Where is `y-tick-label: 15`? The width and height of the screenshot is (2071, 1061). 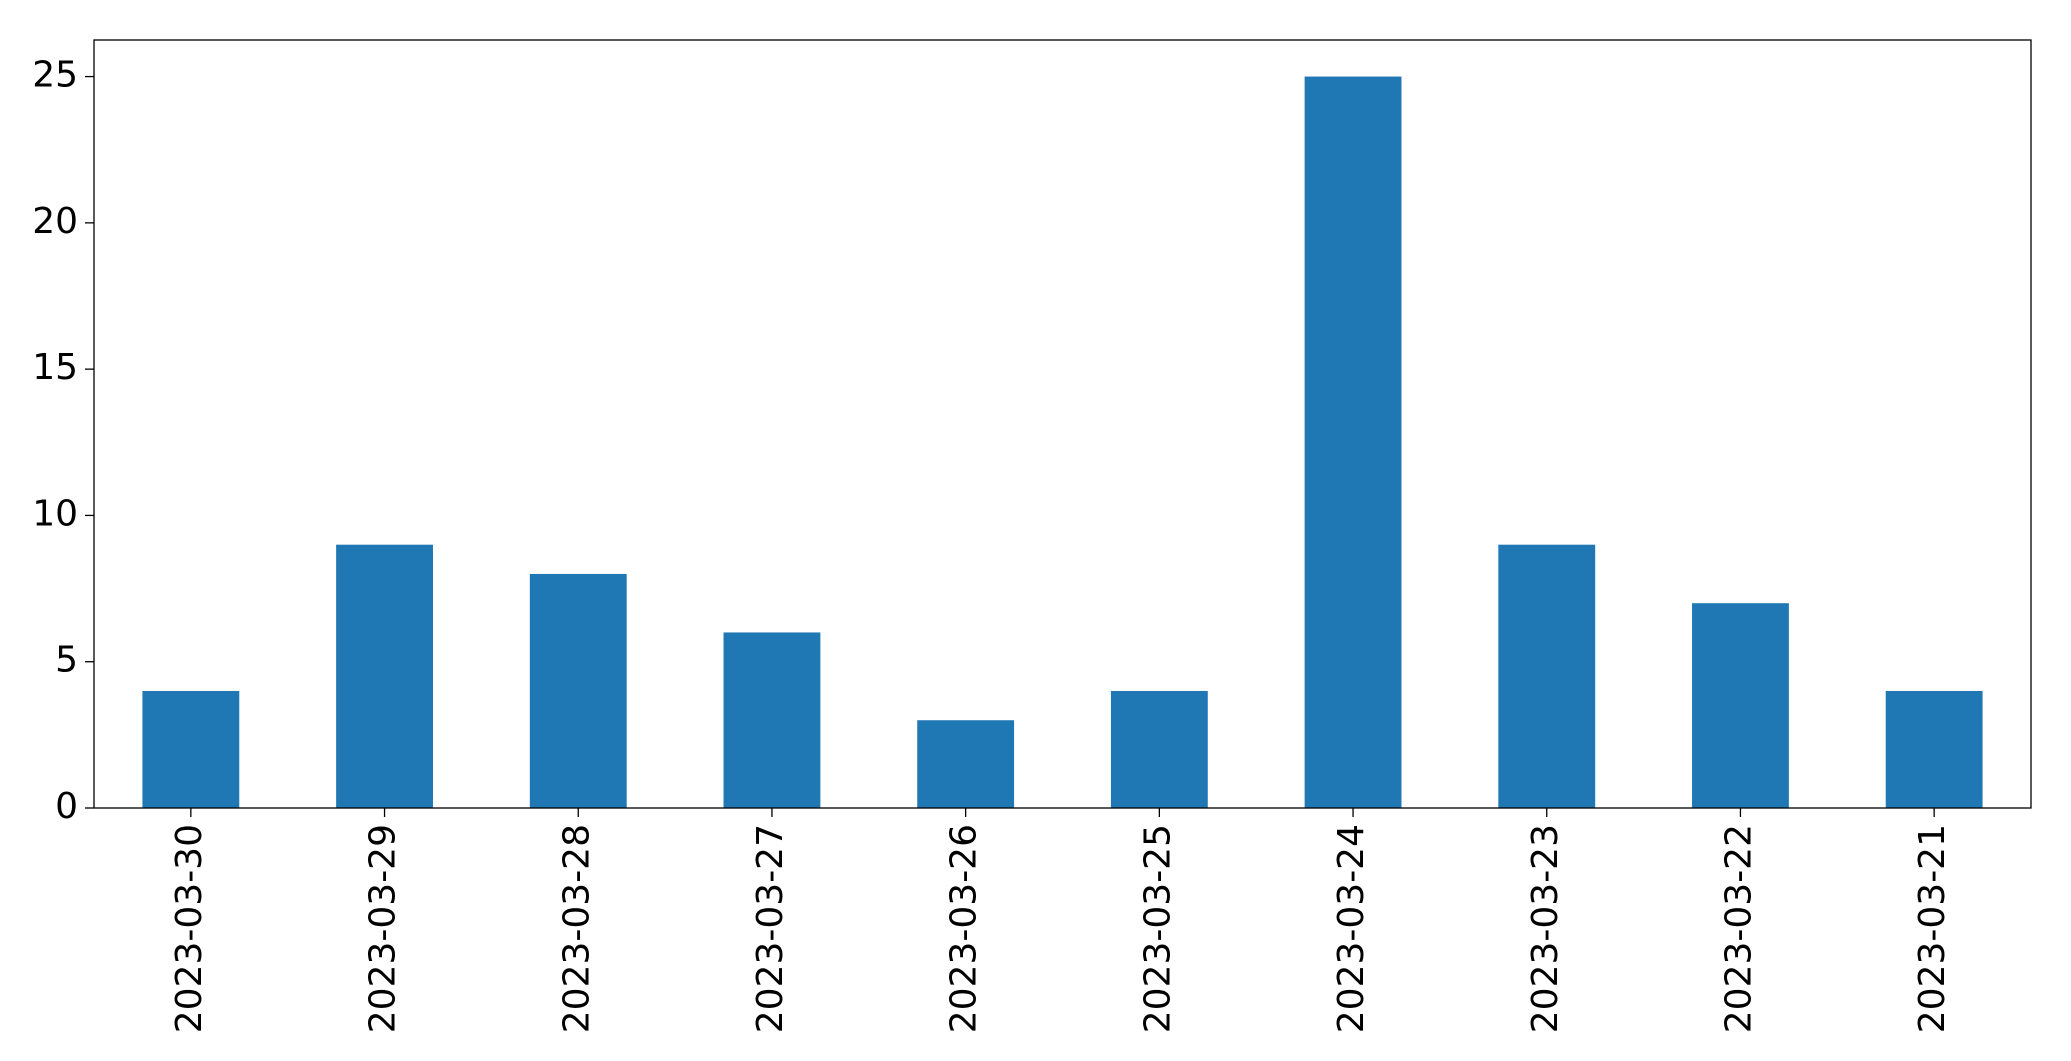
y-tick-label: 15 is located at coordinates (55, 367).